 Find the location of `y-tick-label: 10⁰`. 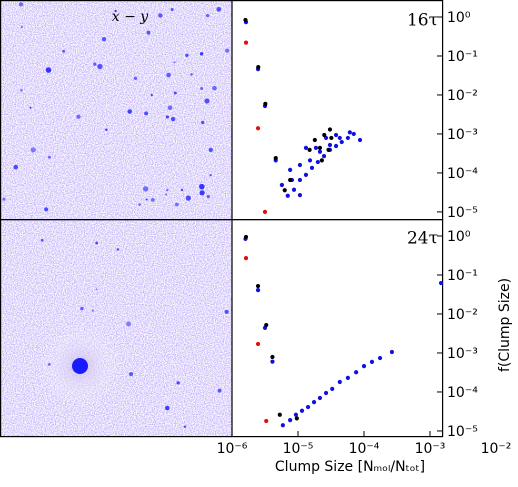

y-tick-label: 10⁰ is located at coordinates (459, 237).